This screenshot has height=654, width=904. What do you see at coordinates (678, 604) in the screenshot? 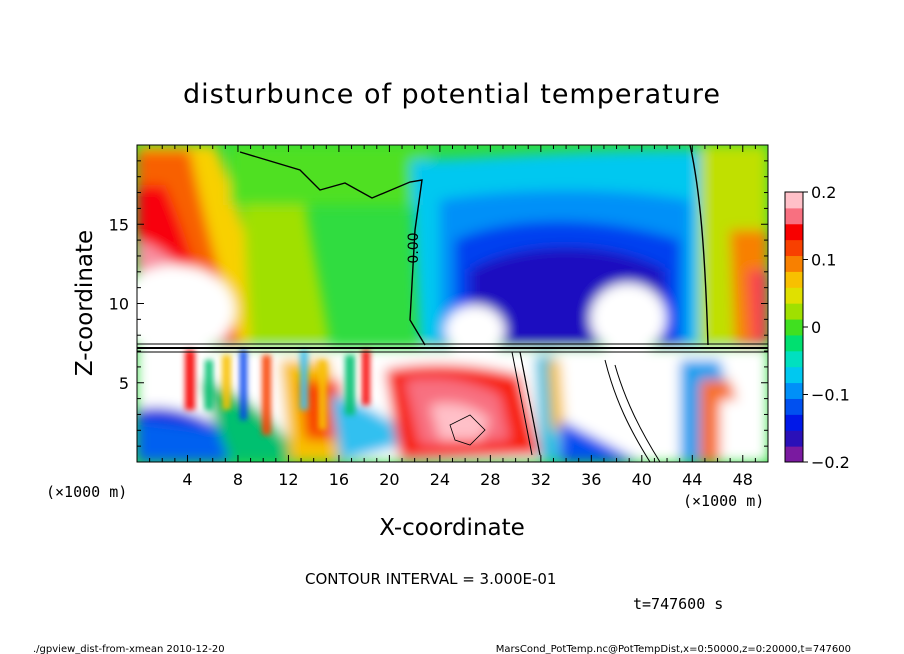
I see `time-text: t=747600 s` at bounding box center [678, 604].